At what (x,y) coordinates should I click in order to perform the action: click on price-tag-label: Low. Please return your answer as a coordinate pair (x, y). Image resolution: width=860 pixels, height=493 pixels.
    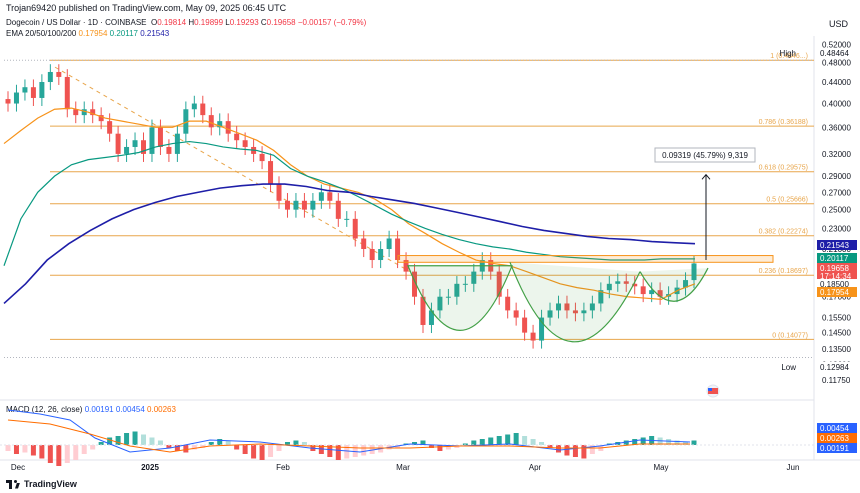
    Looking at the image, I should click on (788, 367).